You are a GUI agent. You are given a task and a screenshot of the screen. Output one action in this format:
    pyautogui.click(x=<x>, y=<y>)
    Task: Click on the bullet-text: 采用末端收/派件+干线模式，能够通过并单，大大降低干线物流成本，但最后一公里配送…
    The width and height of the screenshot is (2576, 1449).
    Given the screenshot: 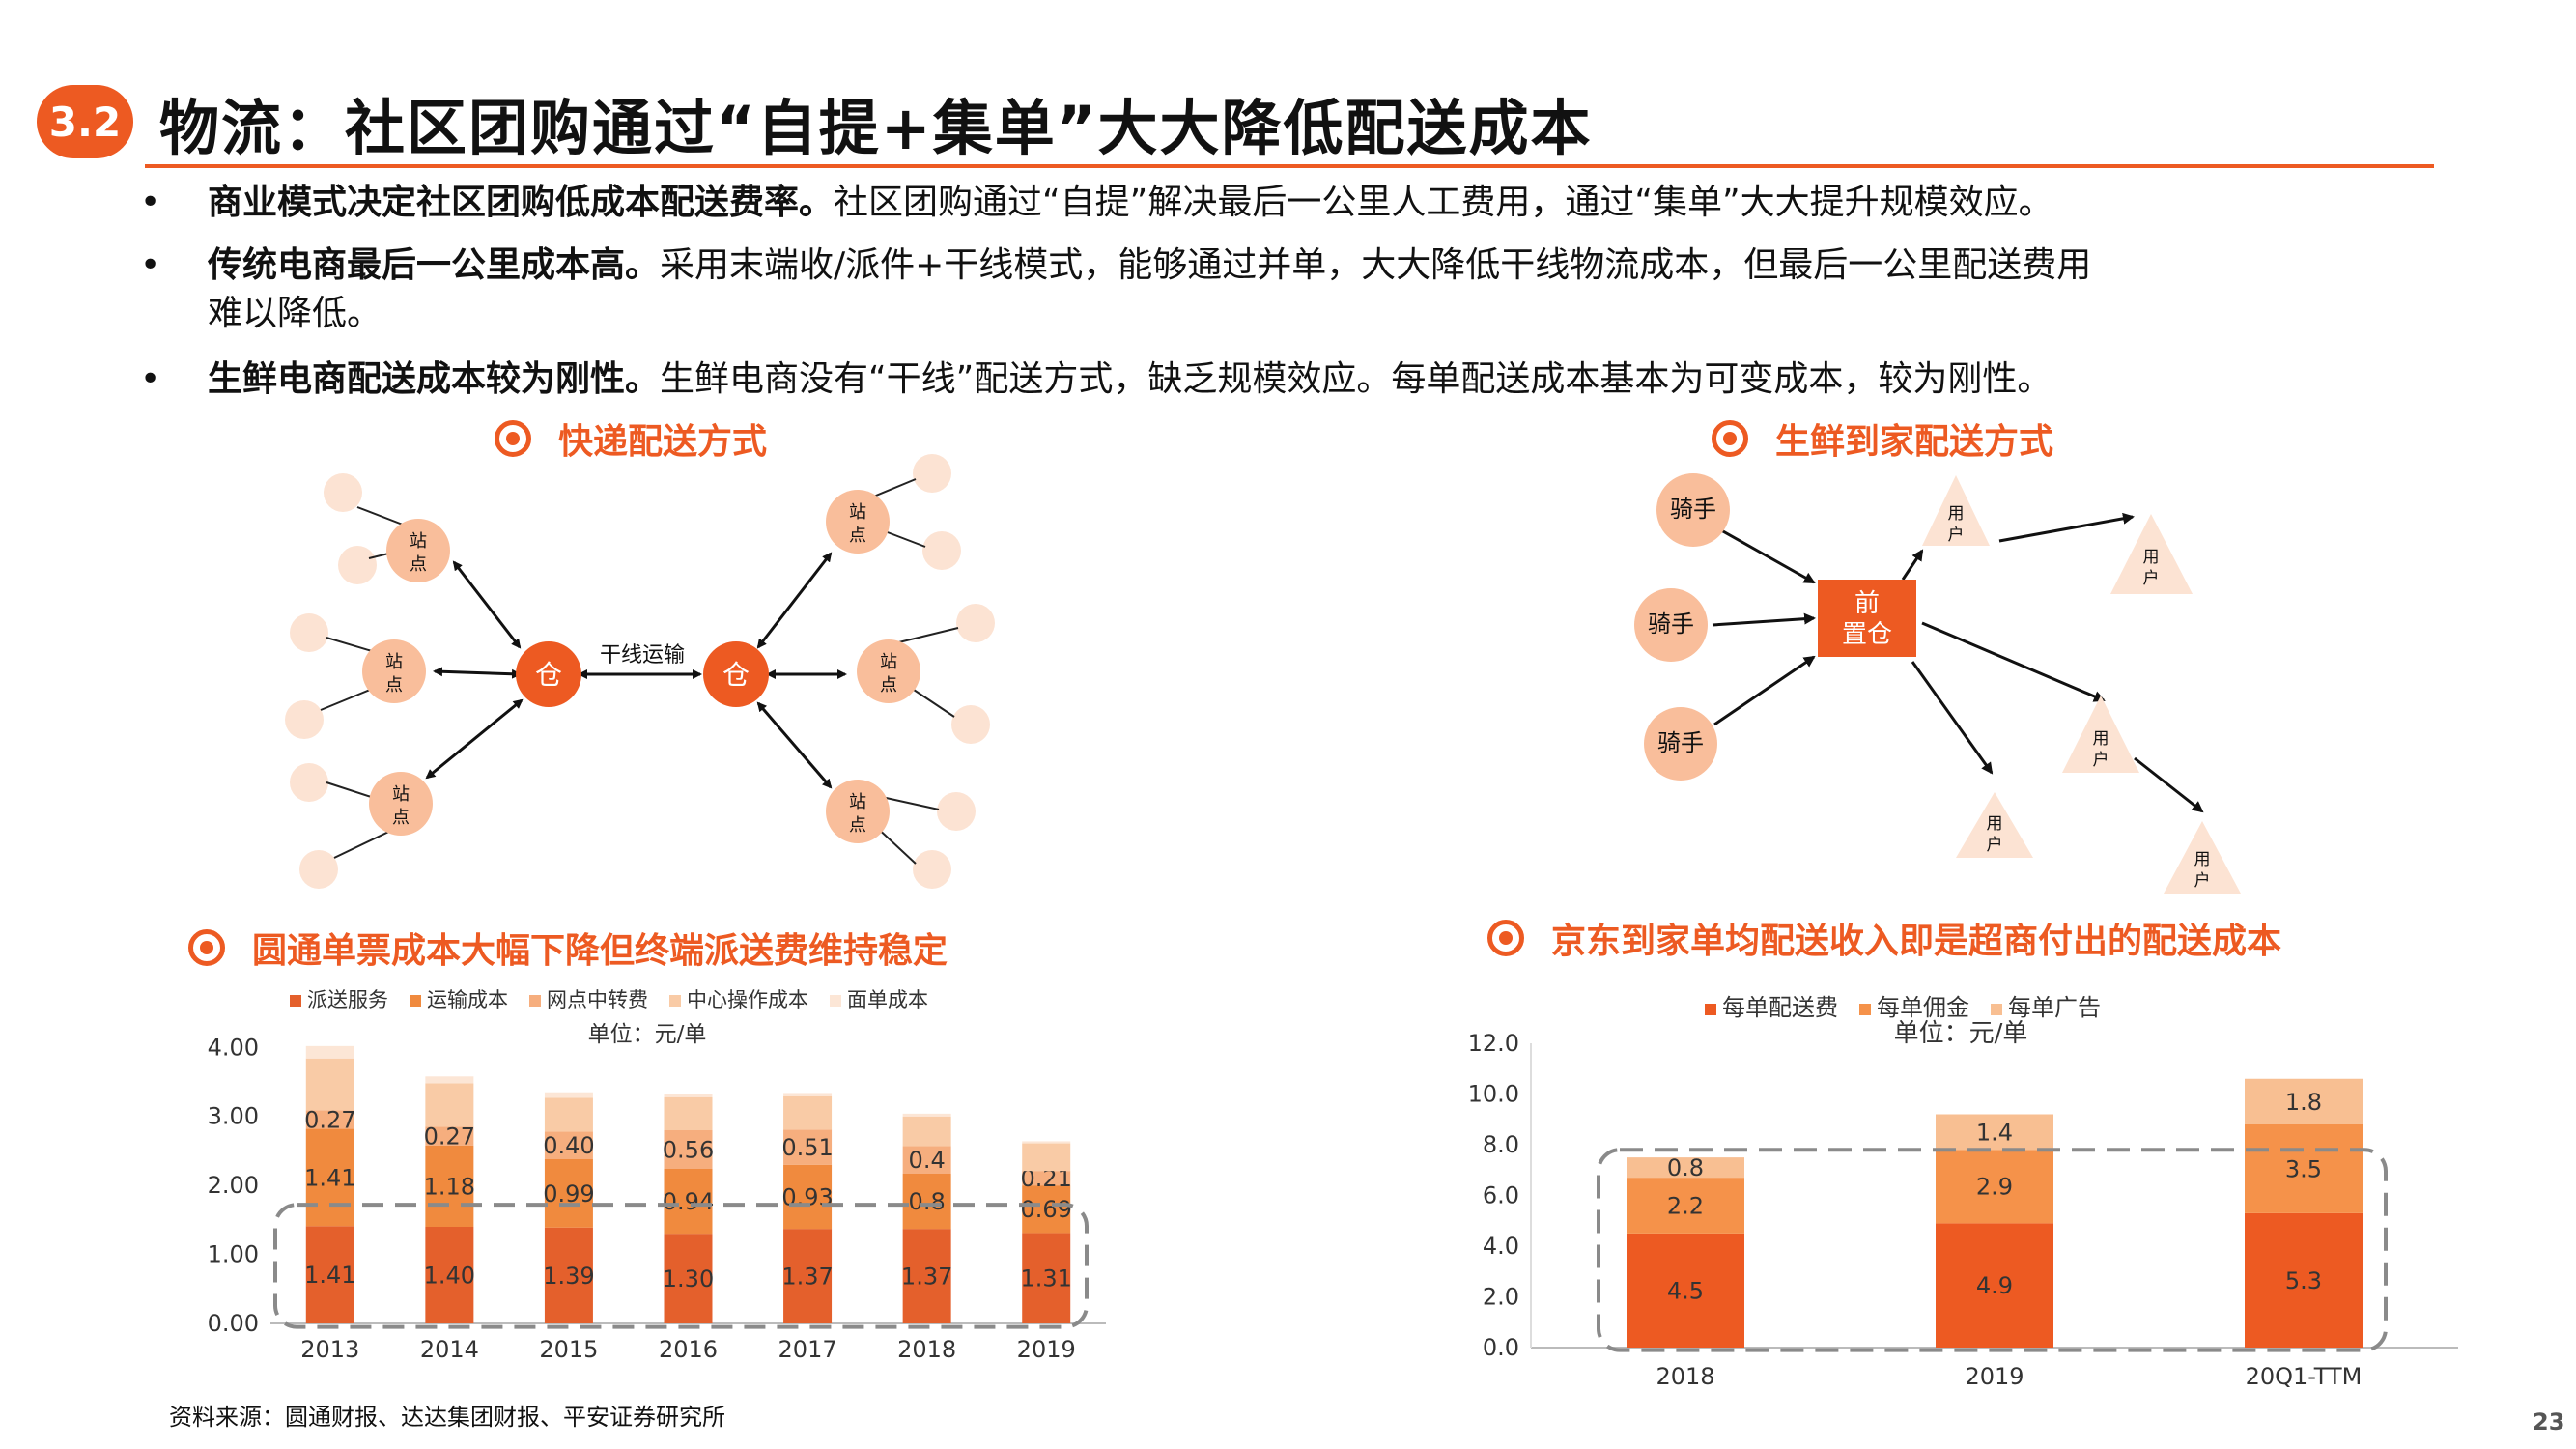 What is the action you would take?
    pyautogui.click(x=1376, y=265)
    